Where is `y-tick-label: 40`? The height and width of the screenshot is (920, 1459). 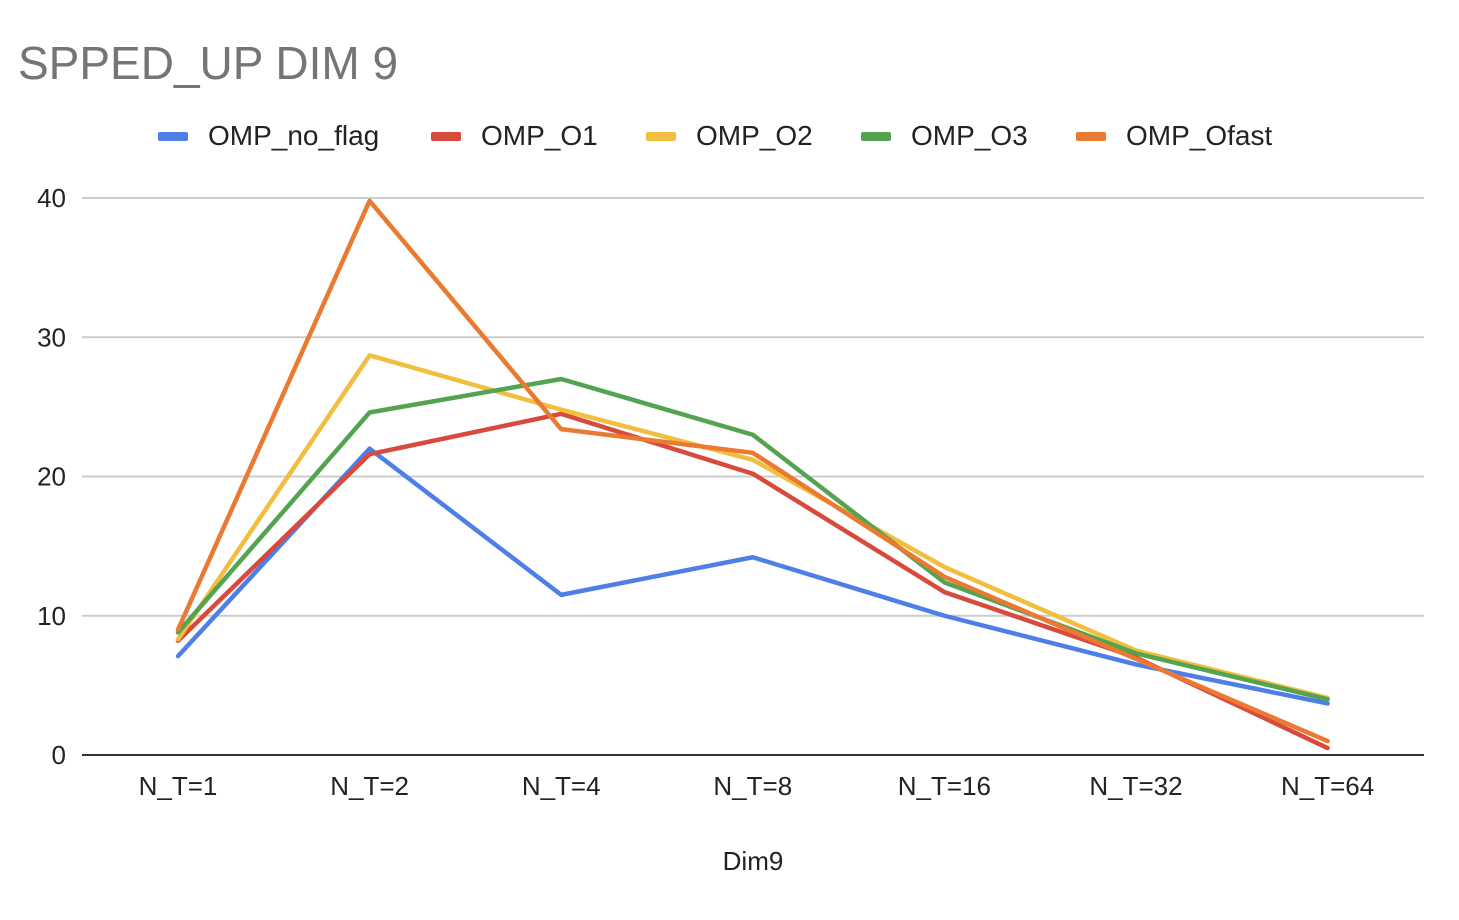 y-tick-label: 40 is located at coordinates (51, 198).